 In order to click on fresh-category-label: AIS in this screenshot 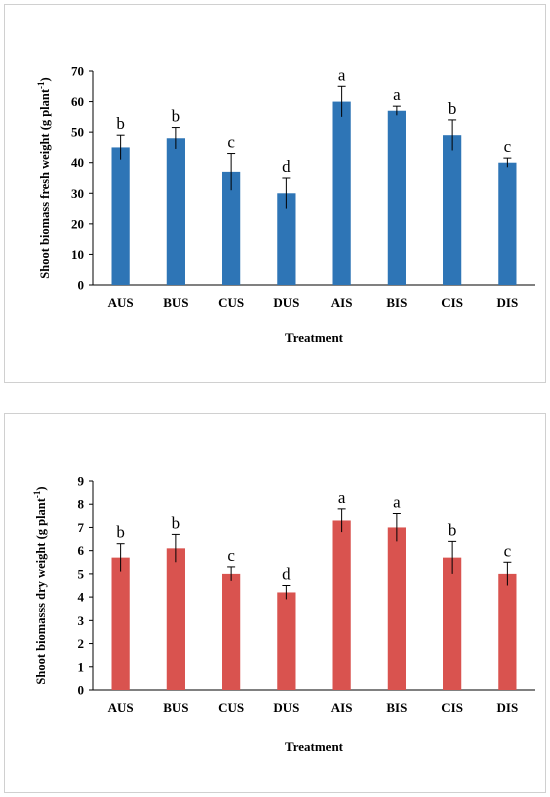, I will do `click(342, 302)`.